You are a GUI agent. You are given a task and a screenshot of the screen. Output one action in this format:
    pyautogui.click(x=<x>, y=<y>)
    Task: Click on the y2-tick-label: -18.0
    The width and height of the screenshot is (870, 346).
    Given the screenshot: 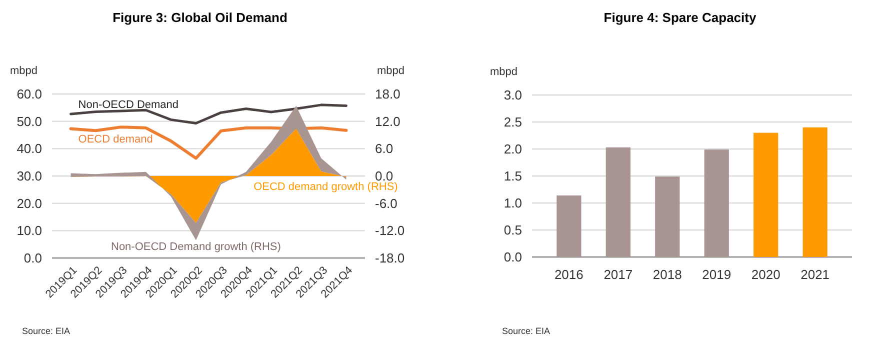 What is the action you would take?
    pyautogui.click(x=390, y=258)
    